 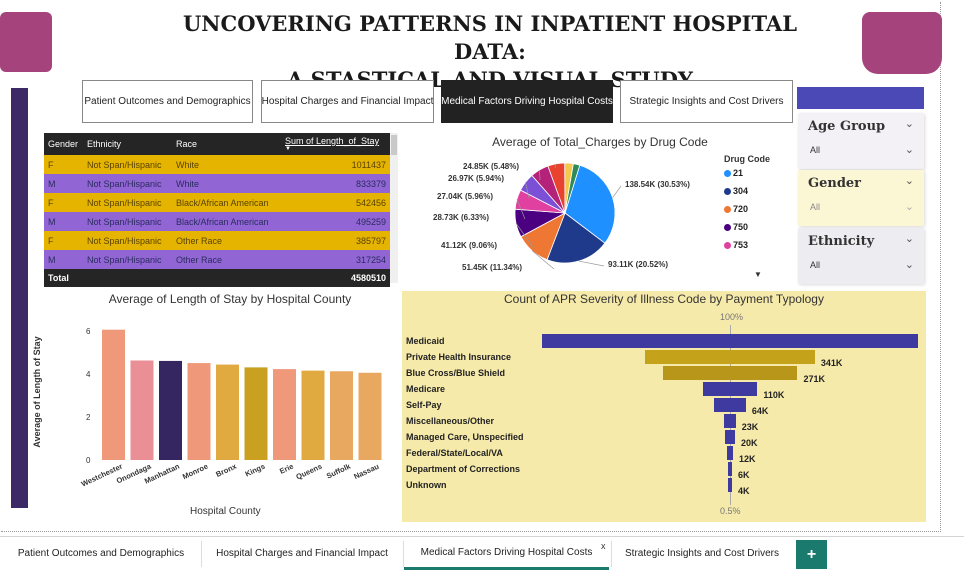 I want to click on nav-button-medical-factors: Medical Factors Driving Hospital Costs, so click(x=527, y=101).